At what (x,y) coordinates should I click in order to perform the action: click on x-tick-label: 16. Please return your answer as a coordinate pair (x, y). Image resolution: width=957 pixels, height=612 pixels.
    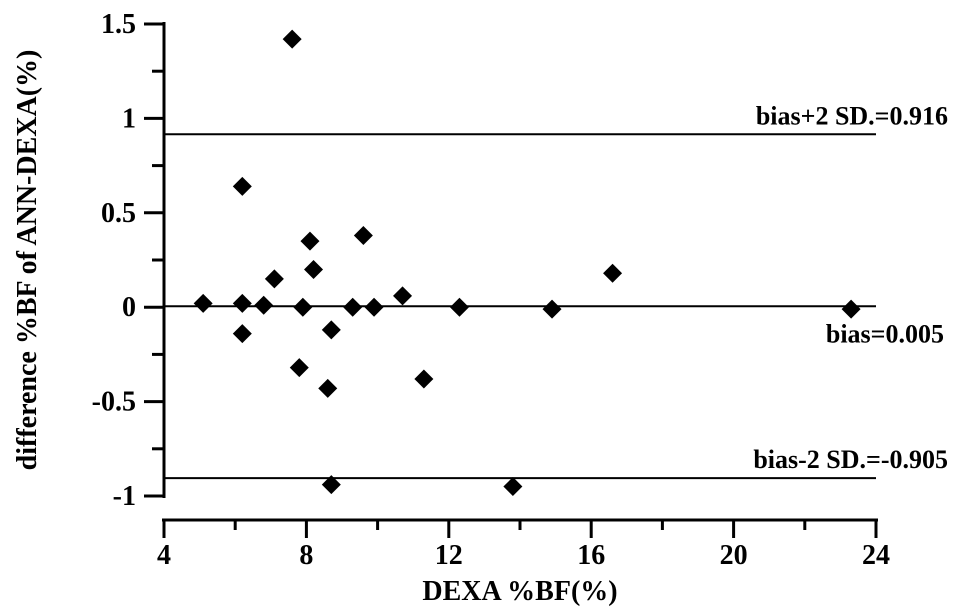
    Looking at the image, I should click on (591, 555).